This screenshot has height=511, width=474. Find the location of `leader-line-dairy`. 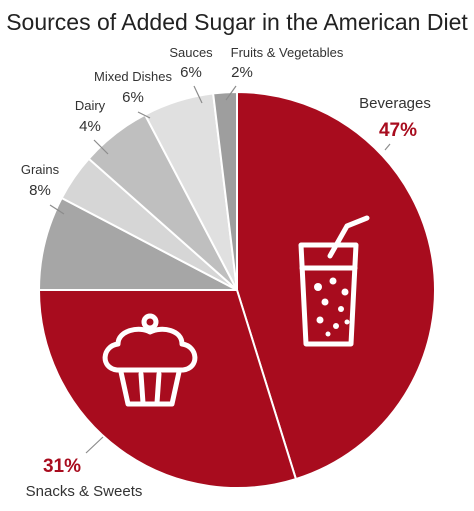

leader-line-dairy is located at coordinates (101, 147).